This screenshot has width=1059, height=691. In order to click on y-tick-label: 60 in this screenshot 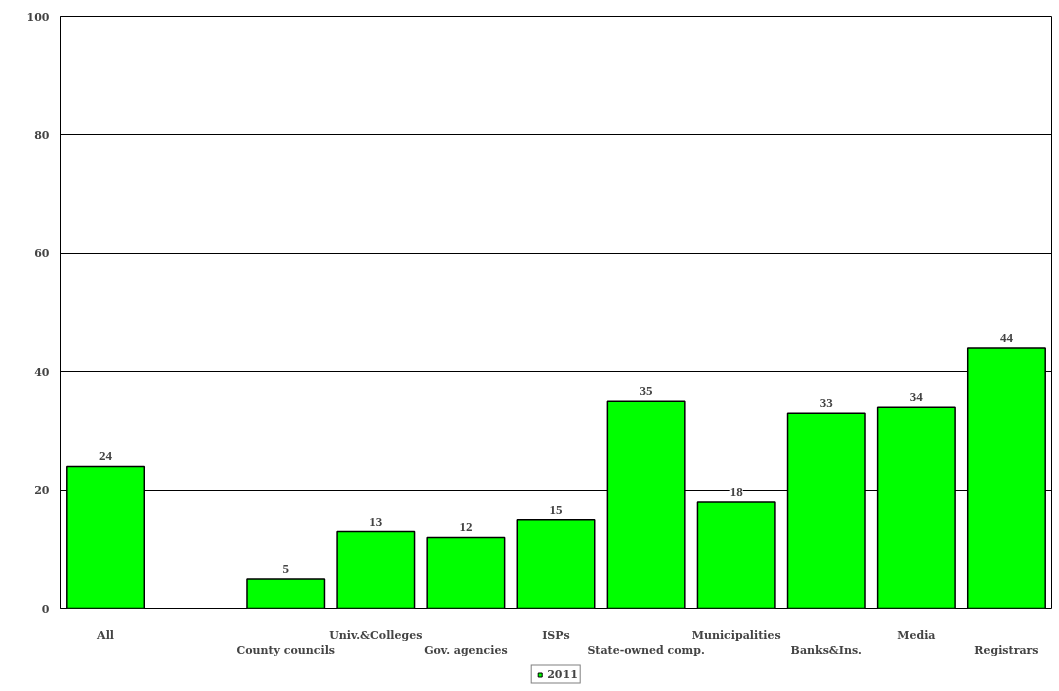, I will do `click(42, 254)`.